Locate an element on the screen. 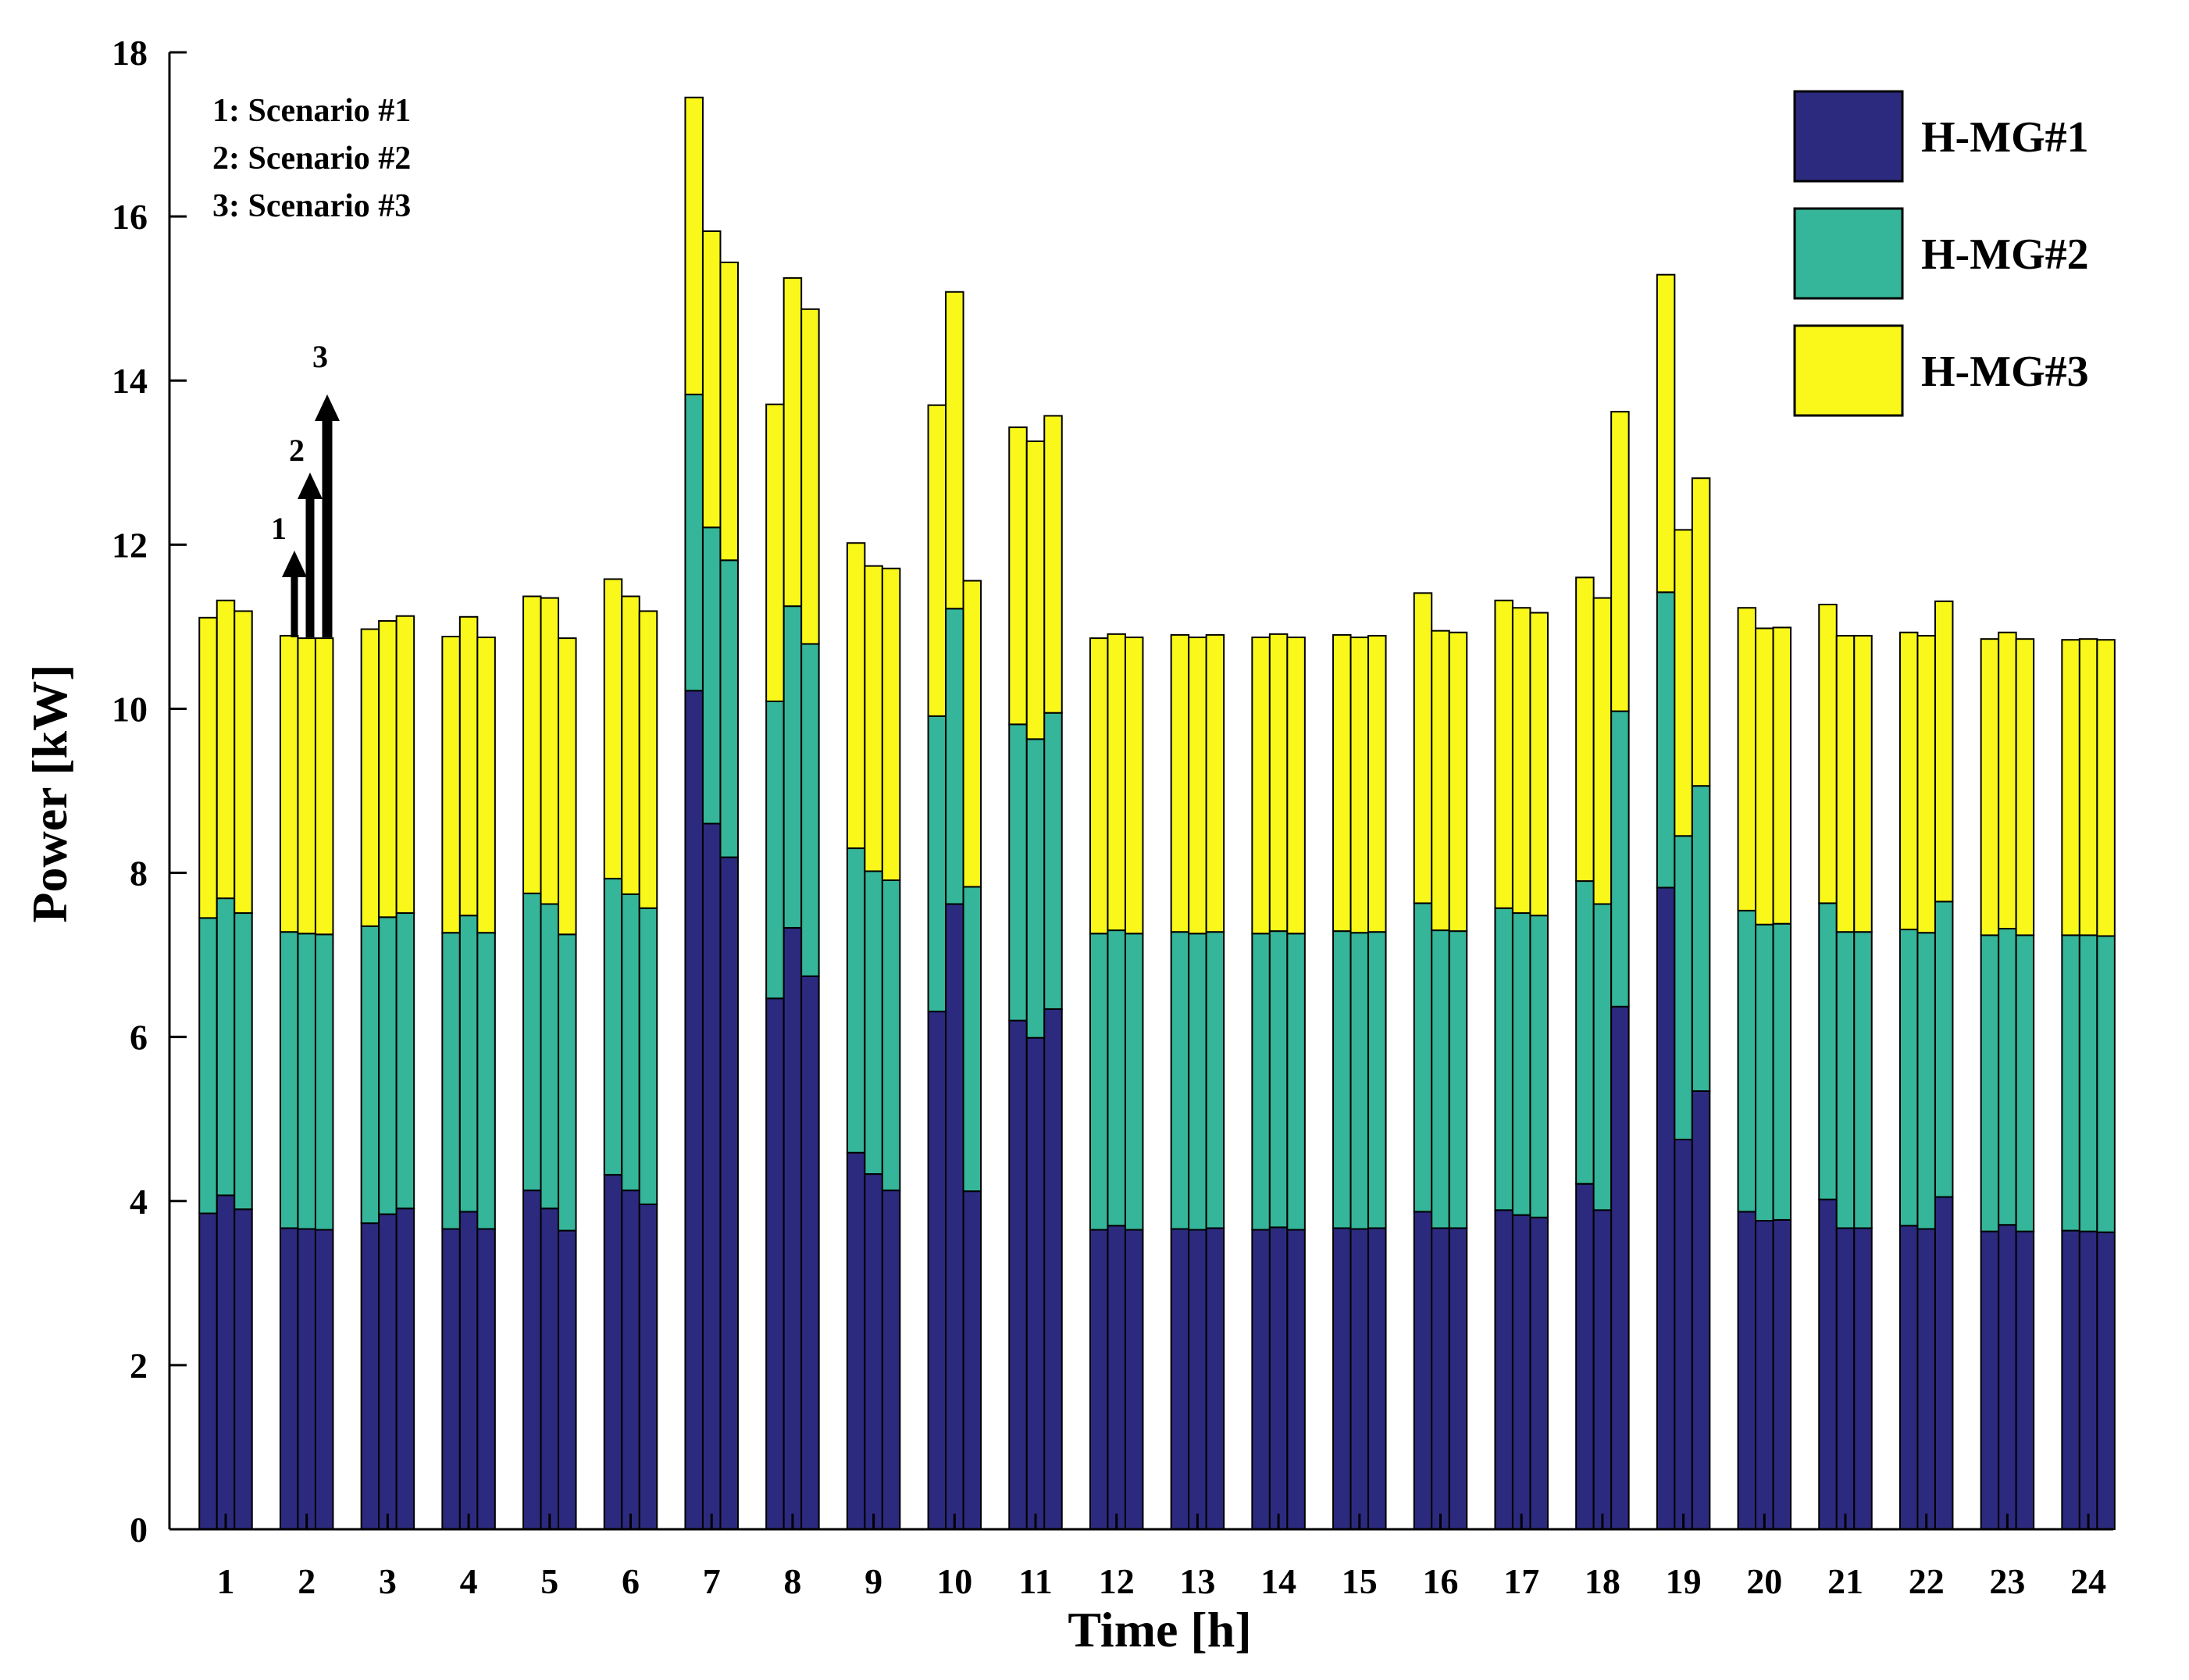 This screenshot has width=2189, height=1680. bar-segment-hmg2-s2-h2 is located at coordinates (306, 1081).